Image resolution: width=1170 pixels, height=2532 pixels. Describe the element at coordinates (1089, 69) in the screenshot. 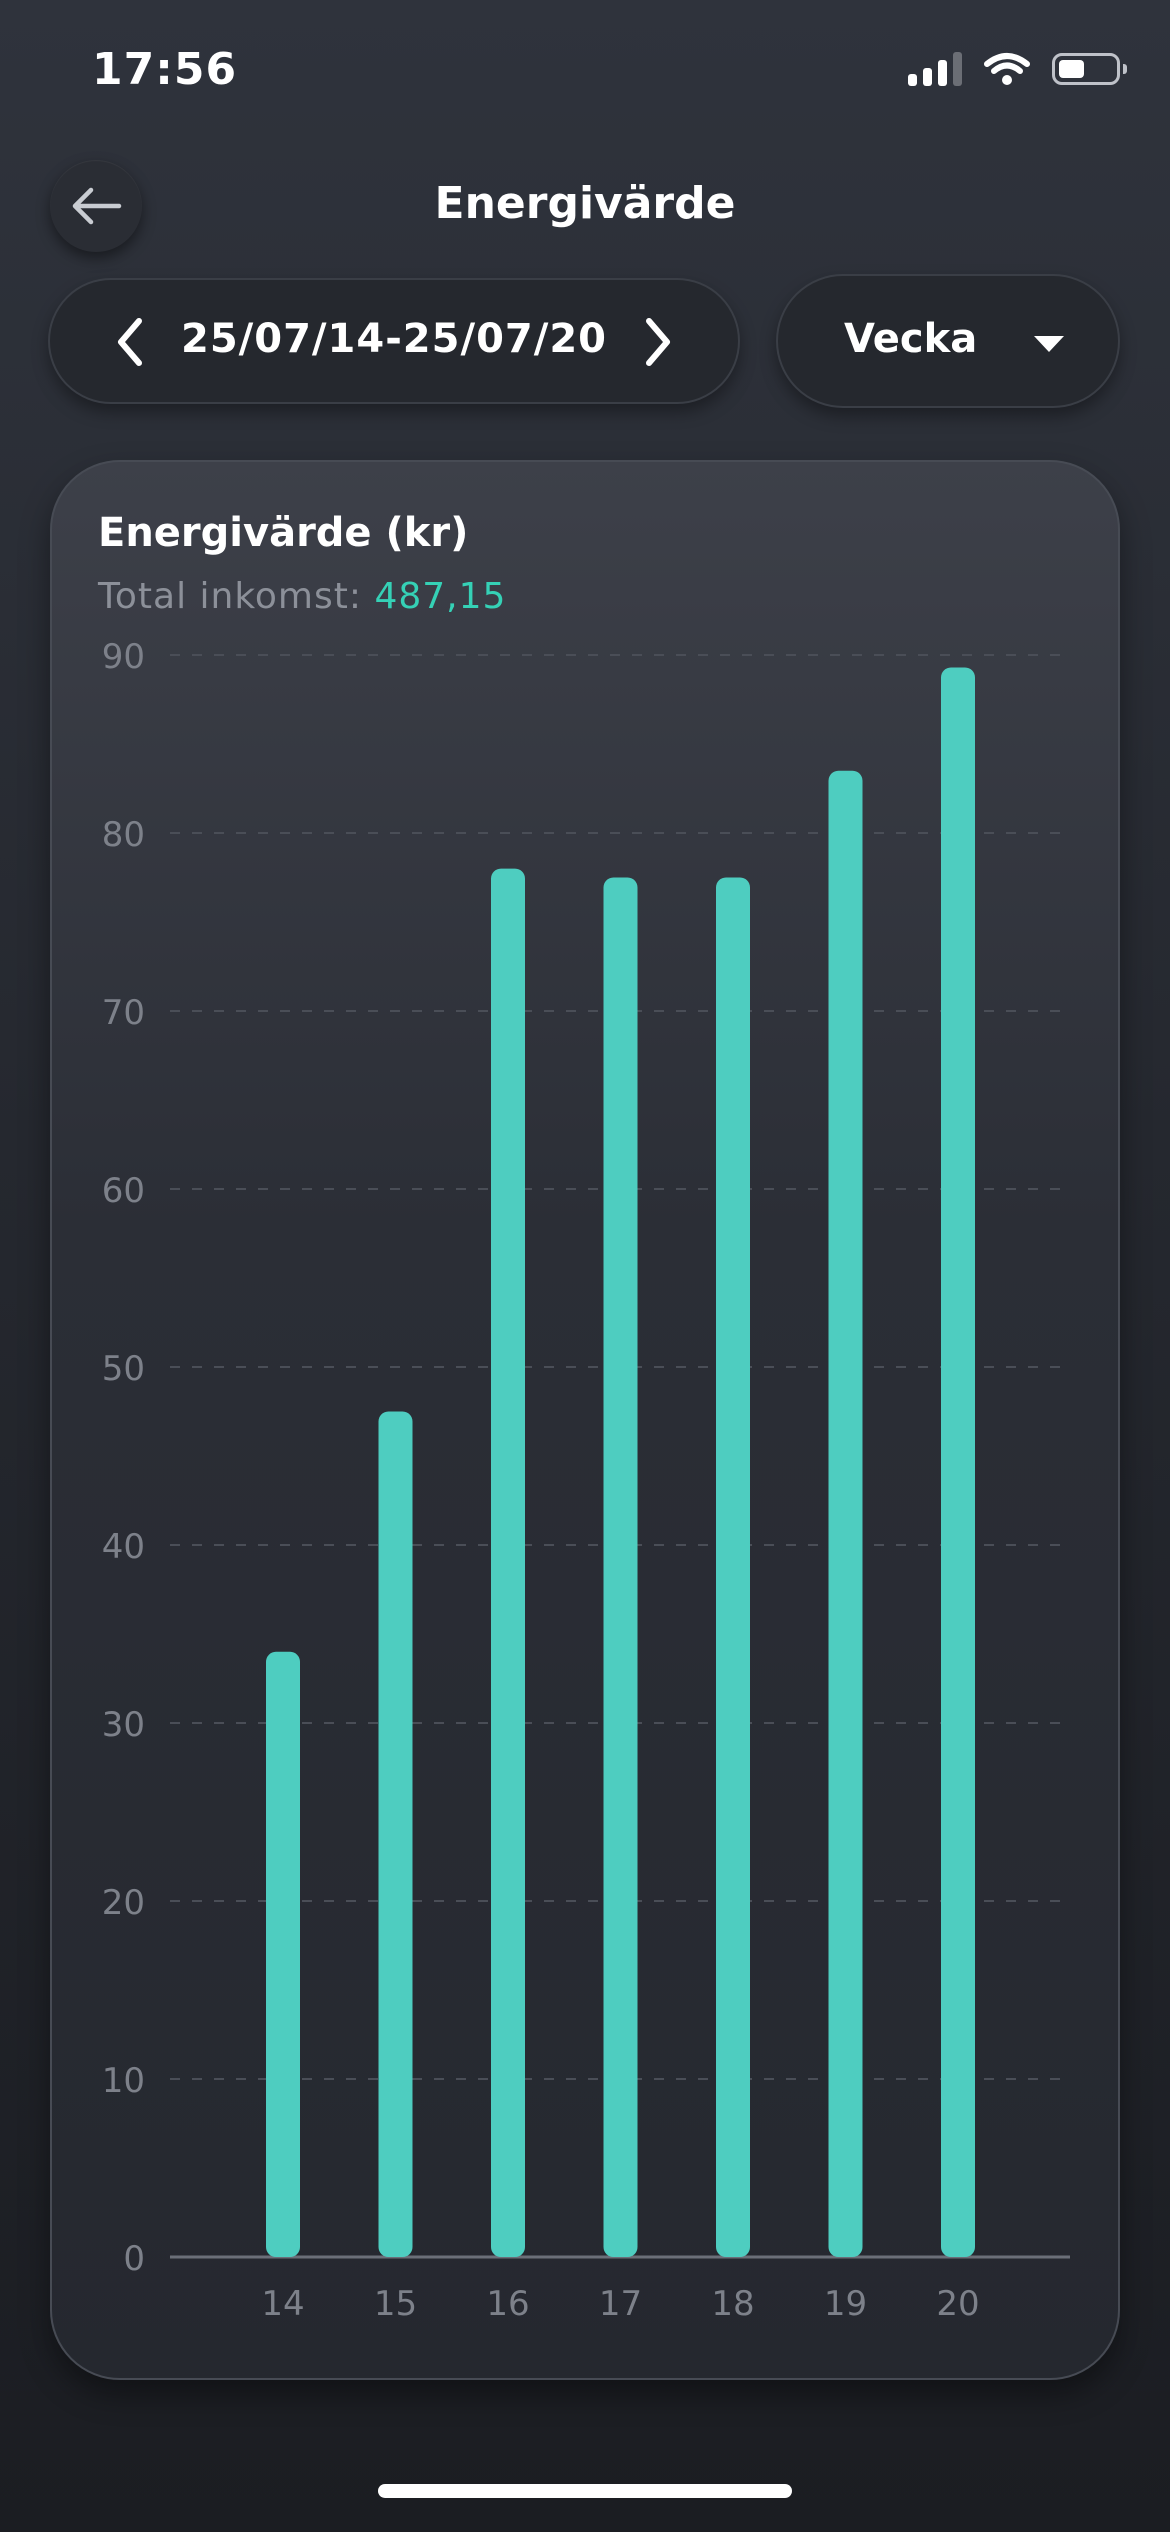

I see `battery-icon` at that location.